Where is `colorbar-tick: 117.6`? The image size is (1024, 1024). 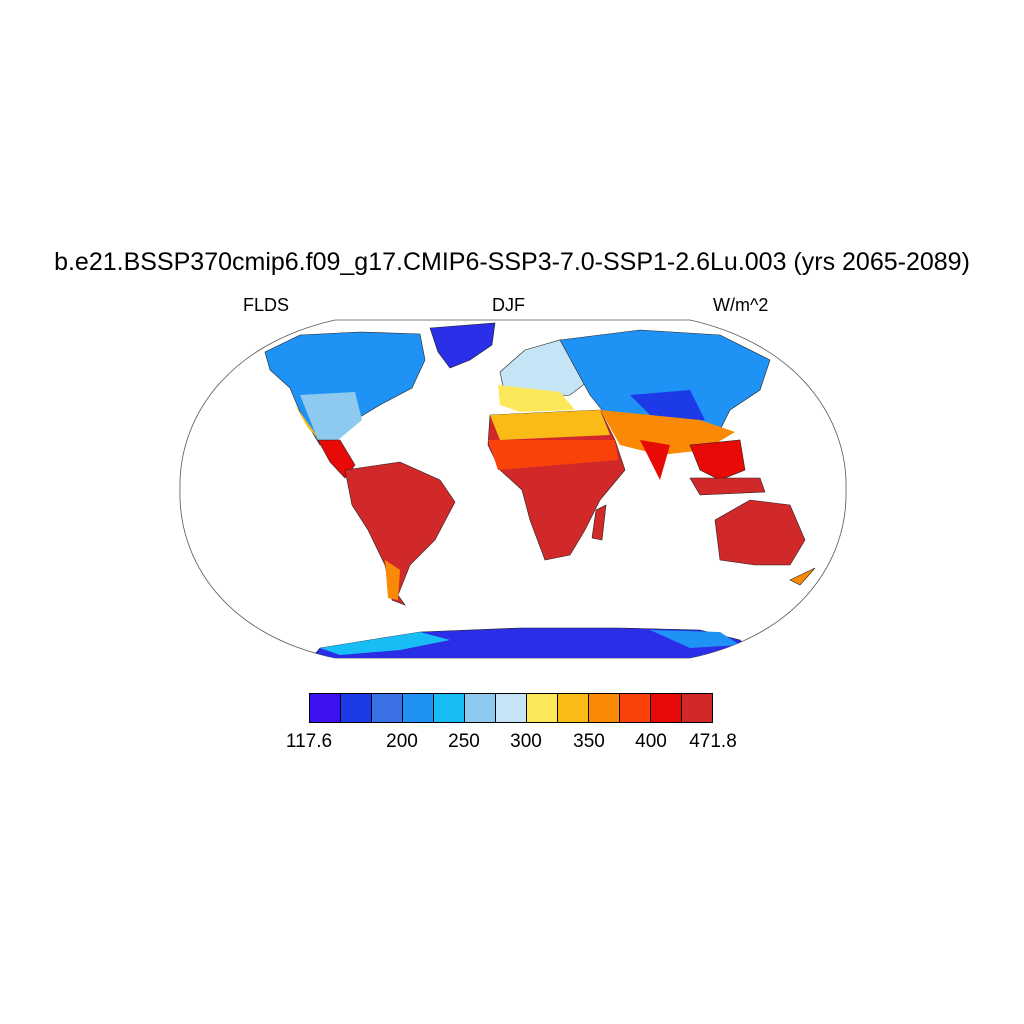 colorbar-tick: 117.6 is located at coordinates (309, 741).